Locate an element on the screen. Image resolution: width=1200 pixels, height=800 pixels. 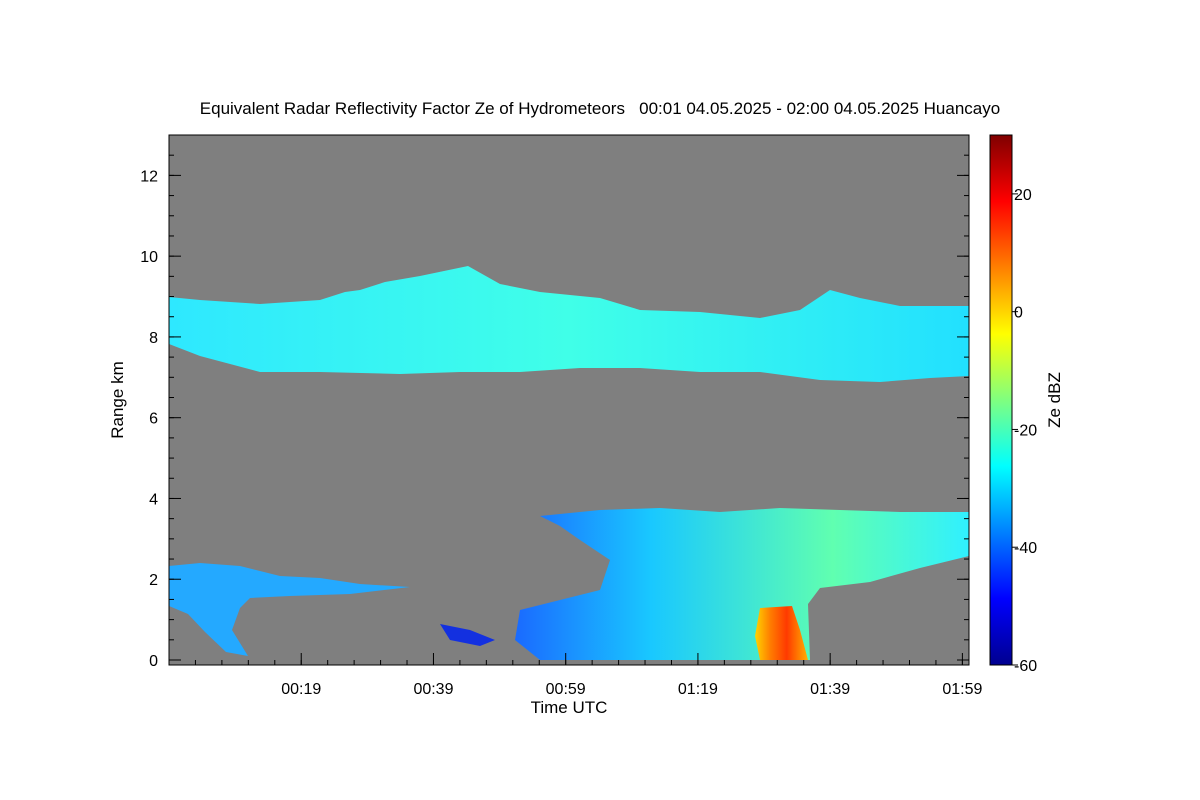
x-tick-label: 00:39 is located at coordinates (433, 689).